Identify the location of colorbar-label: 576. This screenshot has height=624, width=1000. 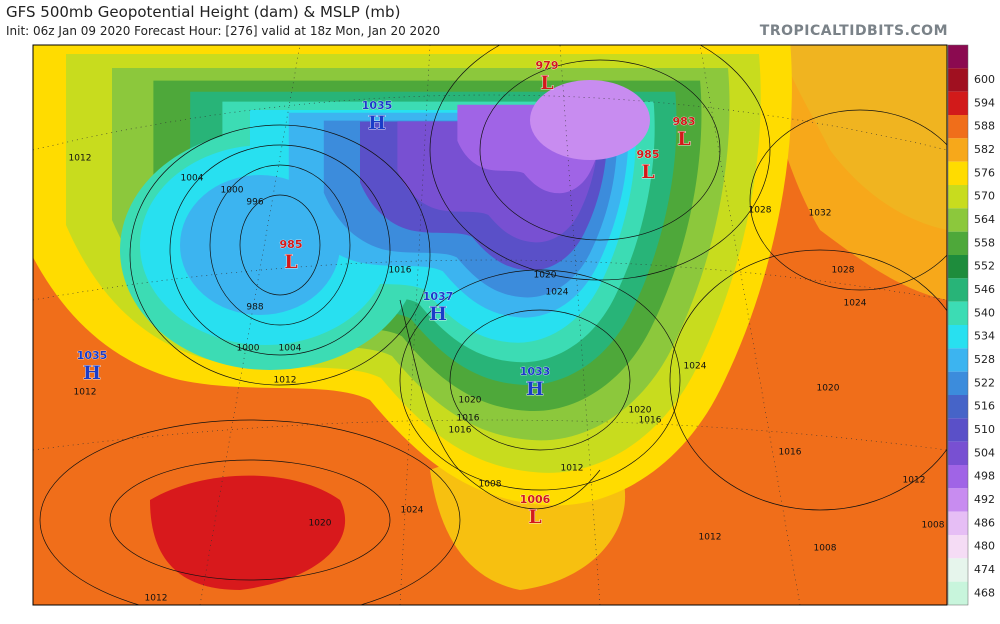
(984, 172).